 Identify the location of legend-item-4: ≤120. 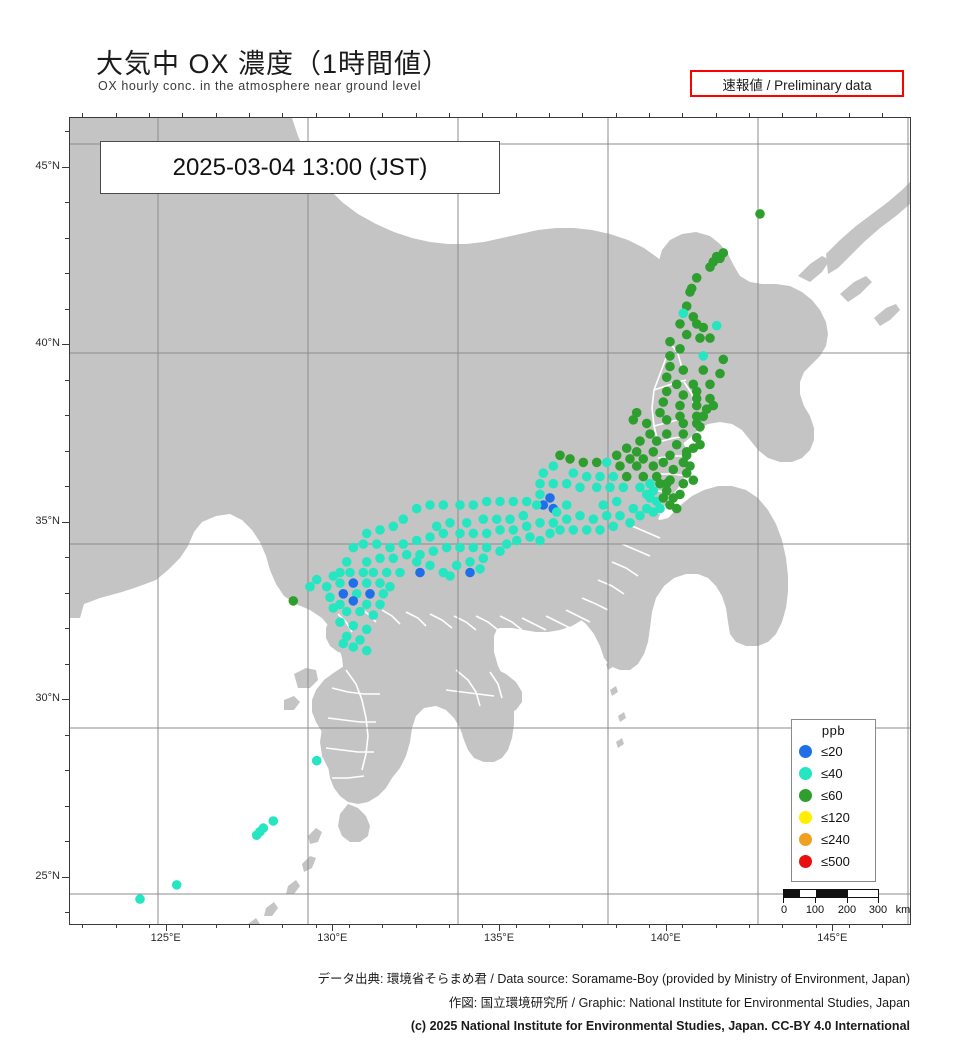
(833, 817).